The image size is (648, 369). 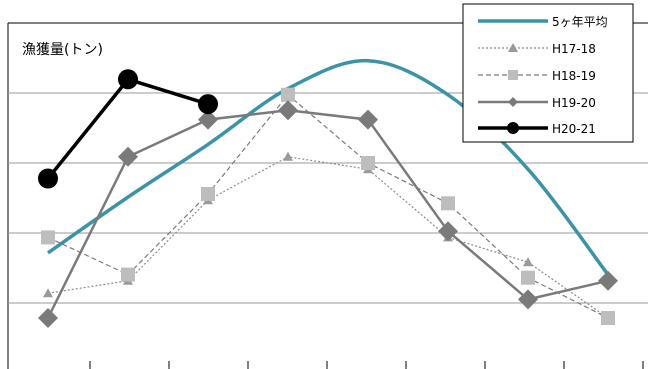 I want to click on legend: 5ヶ年平均 H17-18 H18-19 H19-20 H20-21, so click(x=548, y=73).